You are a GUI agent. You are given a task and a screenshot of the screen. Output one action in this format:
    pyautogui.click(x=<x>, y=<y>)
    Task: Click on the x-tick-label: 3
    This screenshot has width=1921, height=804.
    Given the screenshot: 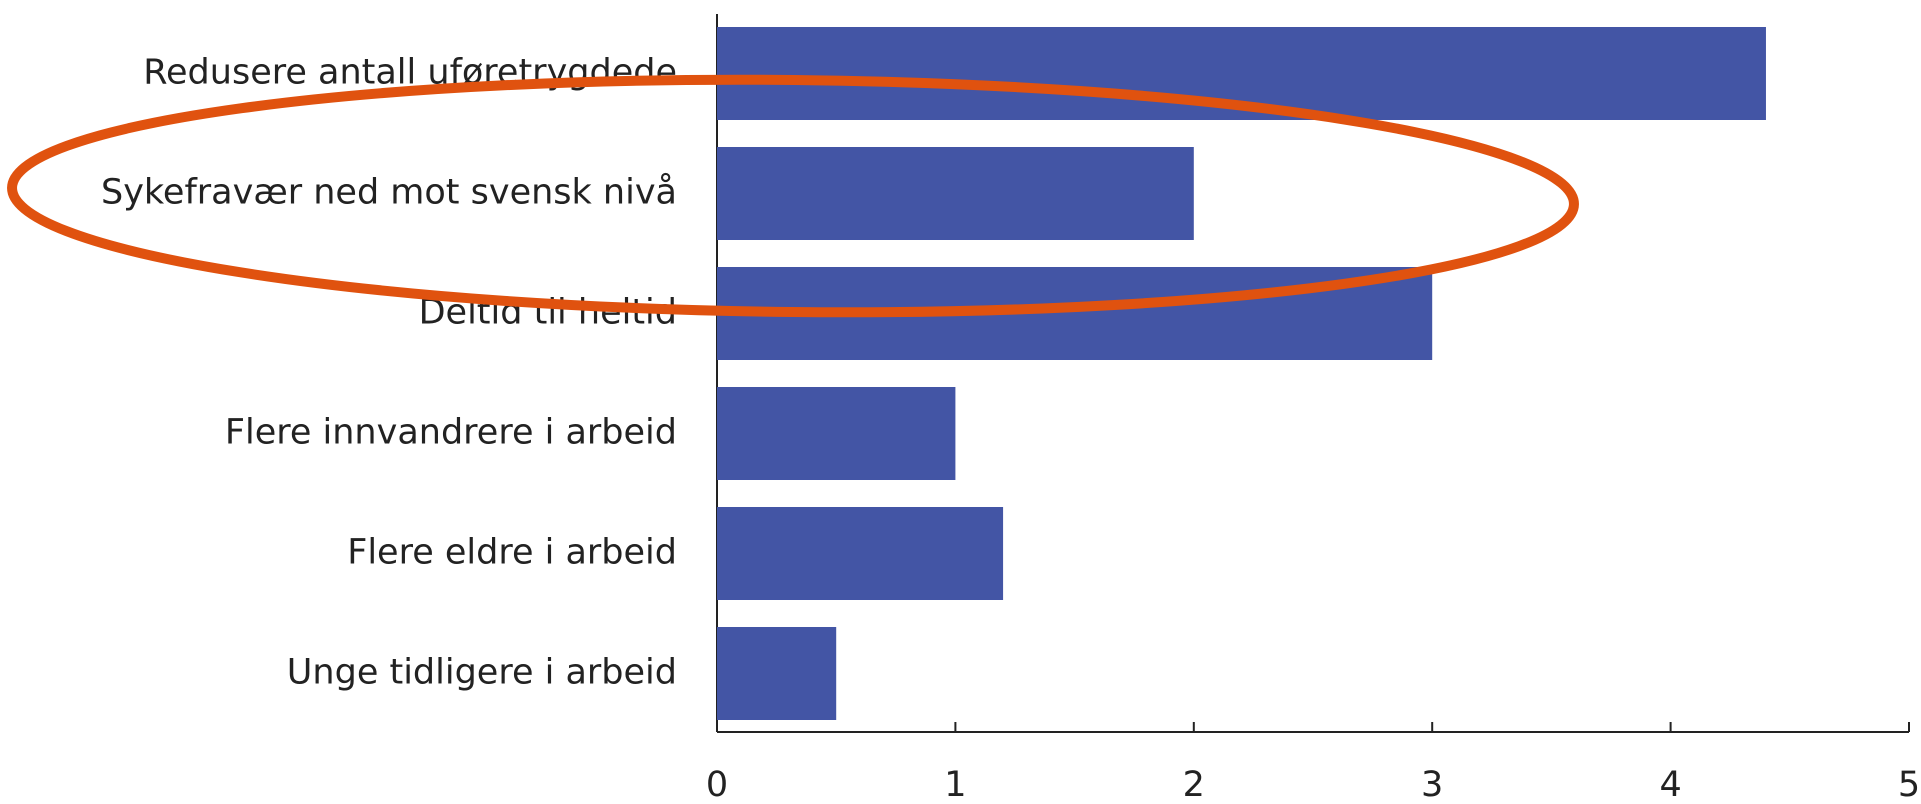 What is the action you would take?
    pyautogui.click(x=1432, y=784)
    